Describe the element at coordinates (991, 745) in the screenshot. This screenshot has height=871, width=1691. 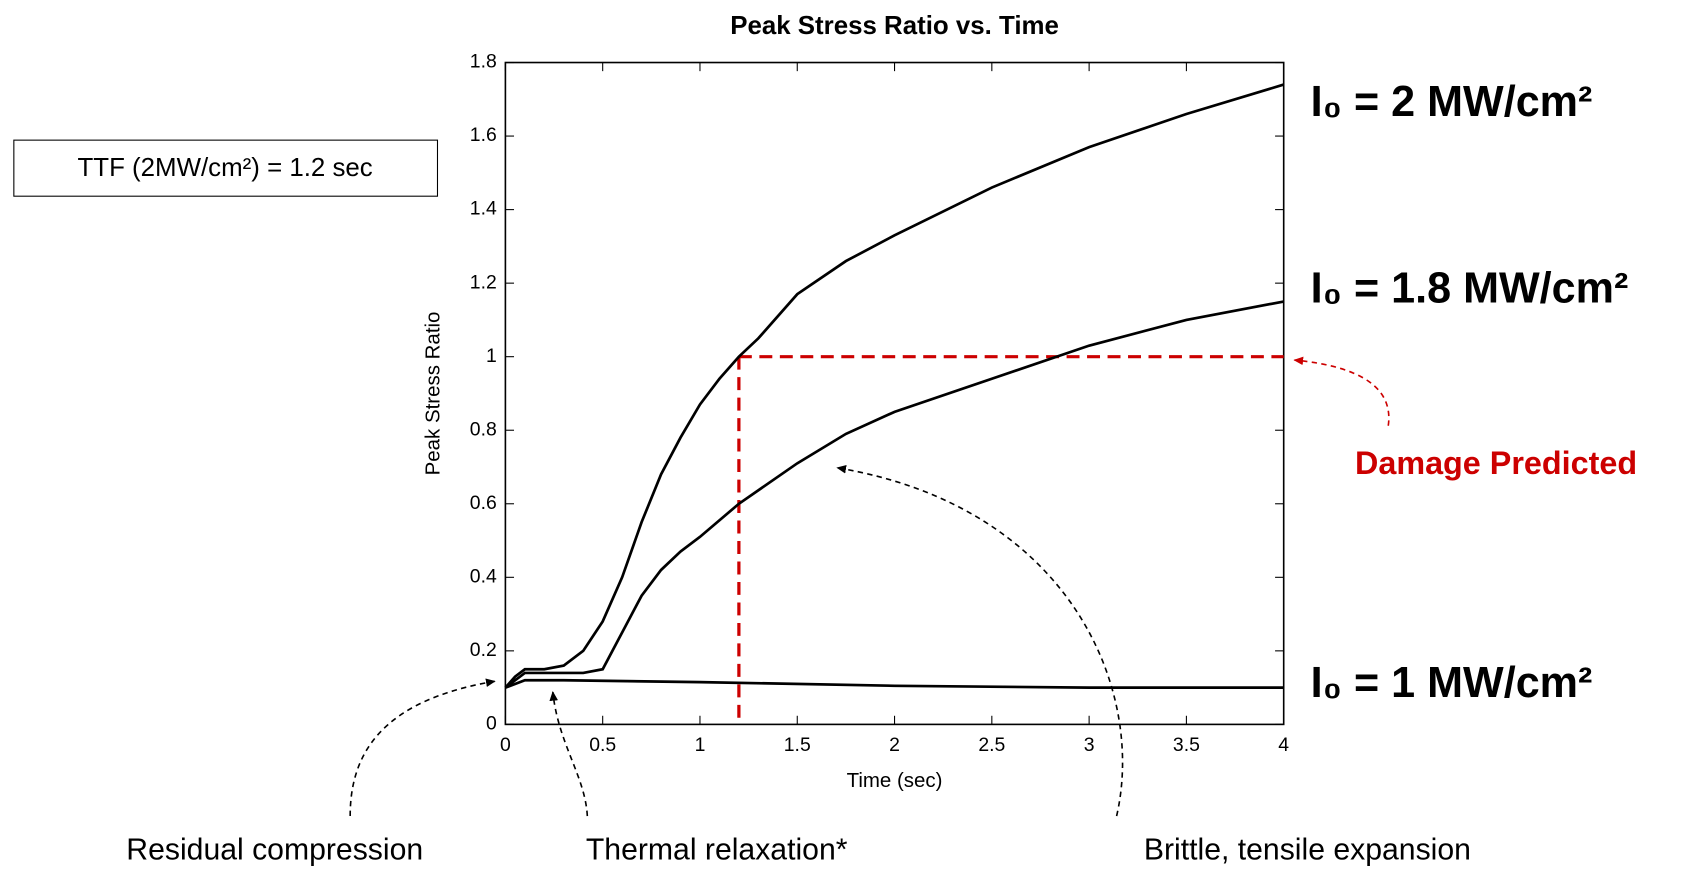
I see `x-tick-label: 2.5` at that location.